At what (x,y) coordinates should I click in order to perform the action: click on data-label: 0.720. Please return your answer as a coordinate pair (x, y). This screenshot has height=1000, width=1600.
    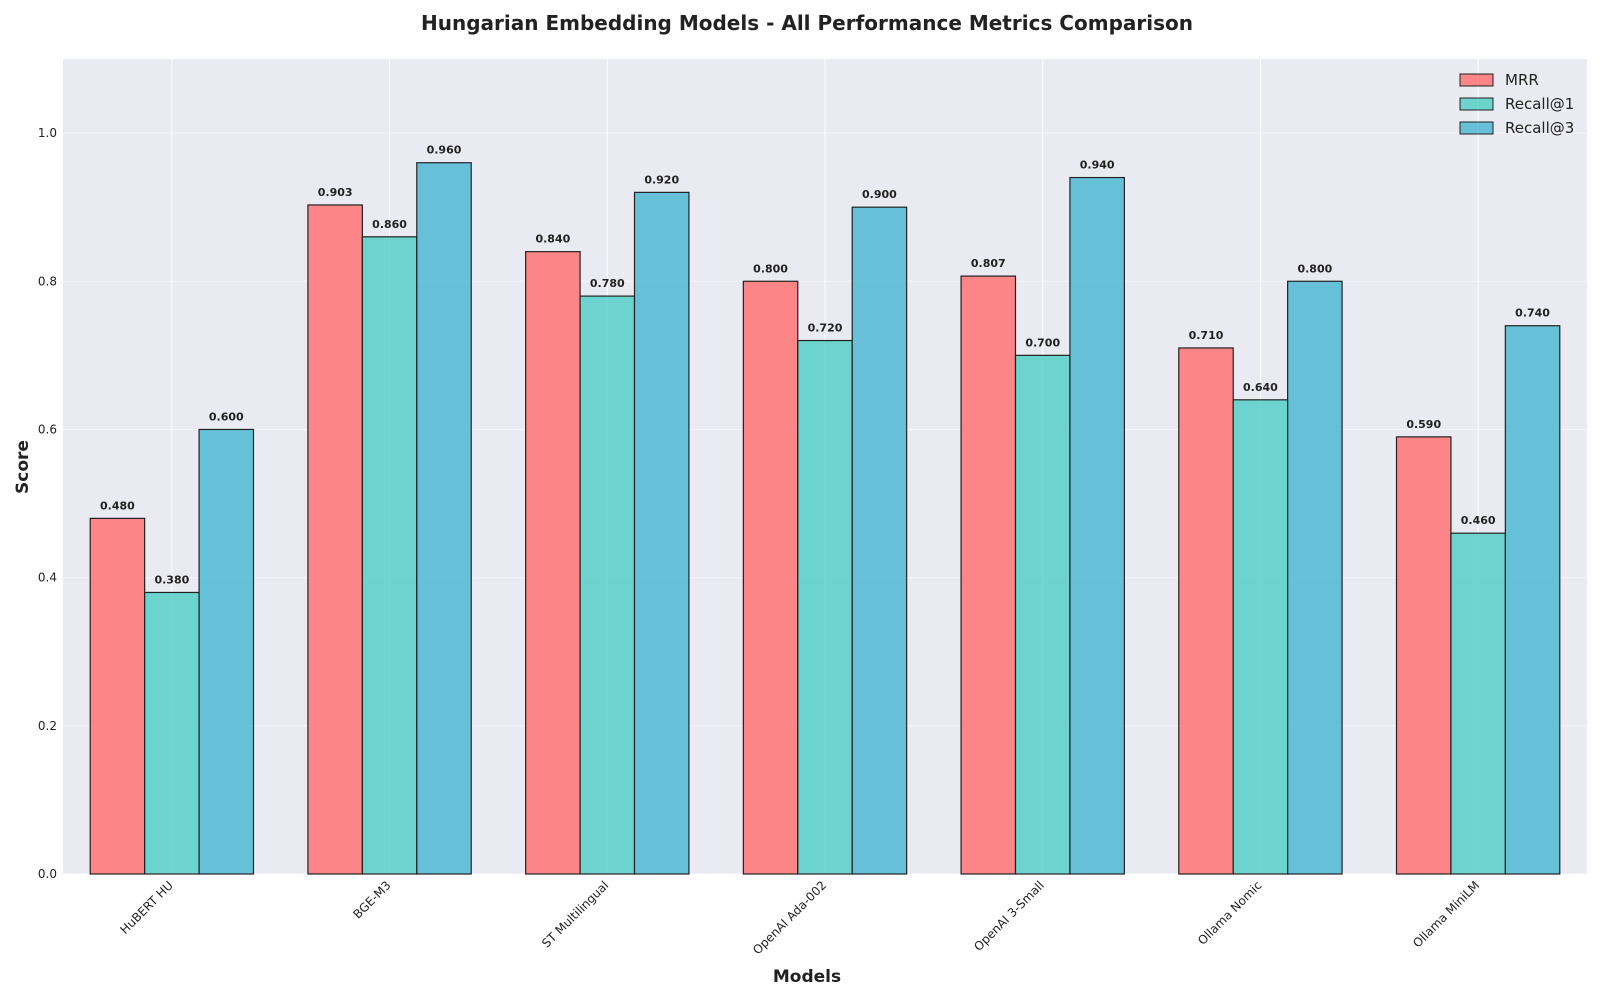
    Looking at the image, I should click on (825, 328).